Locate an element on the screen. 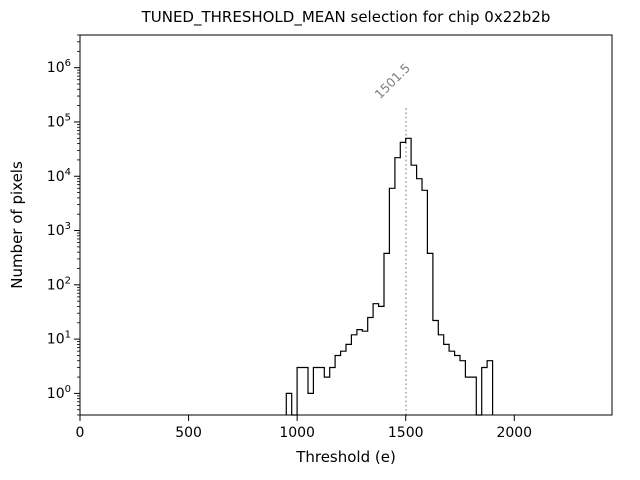  y-tick-label: 10³ is located at coordinates (59, 230).